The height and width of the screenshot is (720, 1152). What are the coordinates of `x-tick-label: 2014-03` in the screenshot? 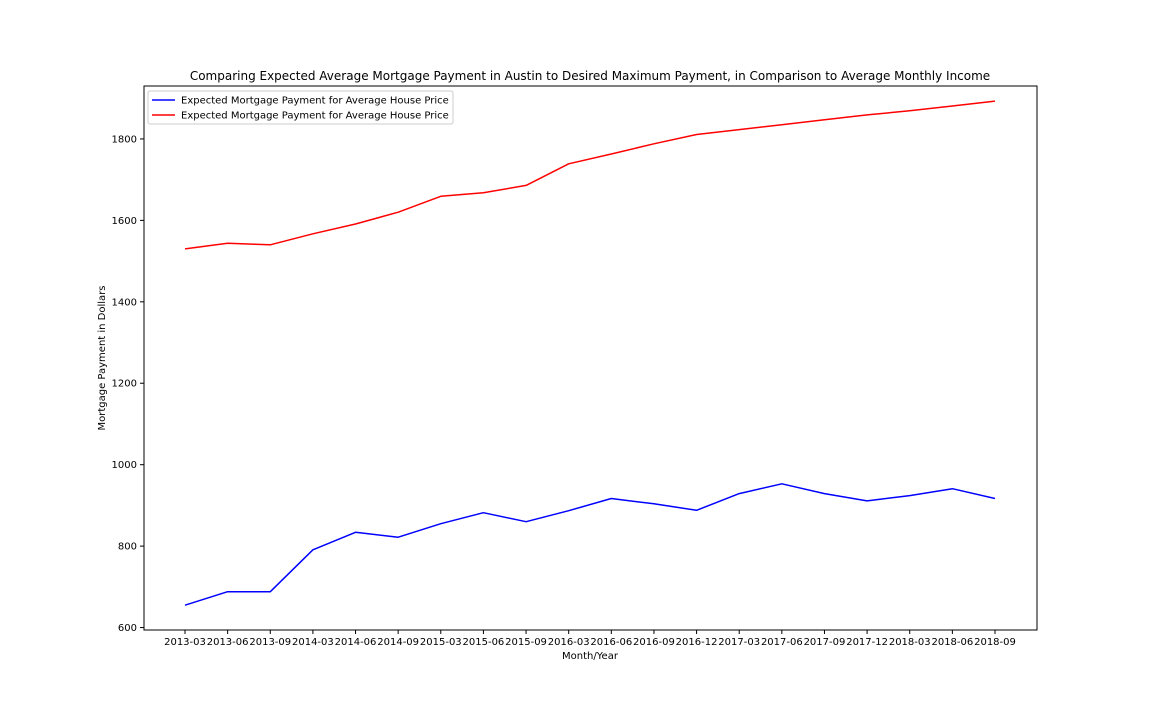 It's located at (313, 642).